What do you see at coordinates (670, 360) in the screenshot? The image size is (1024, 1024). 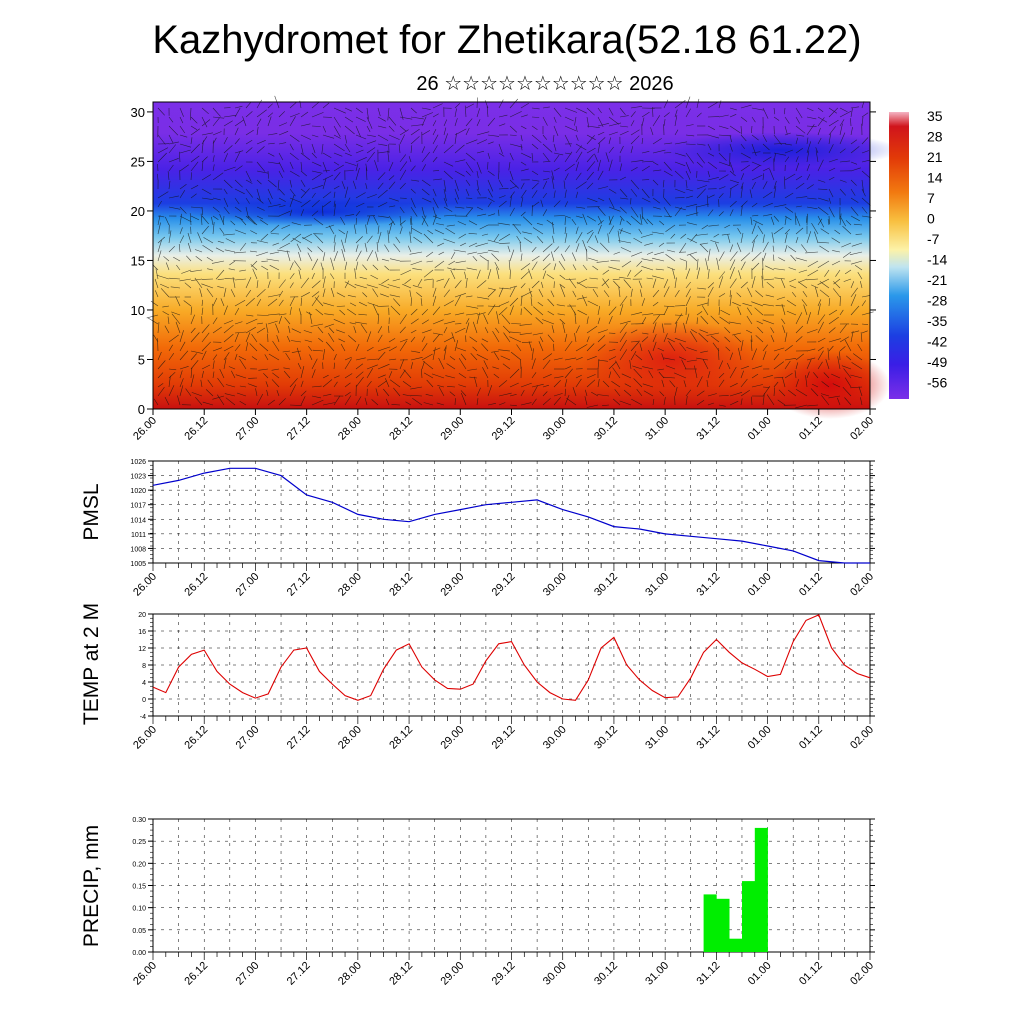 I see `warm-core-a` at bounding box center [670, 360].